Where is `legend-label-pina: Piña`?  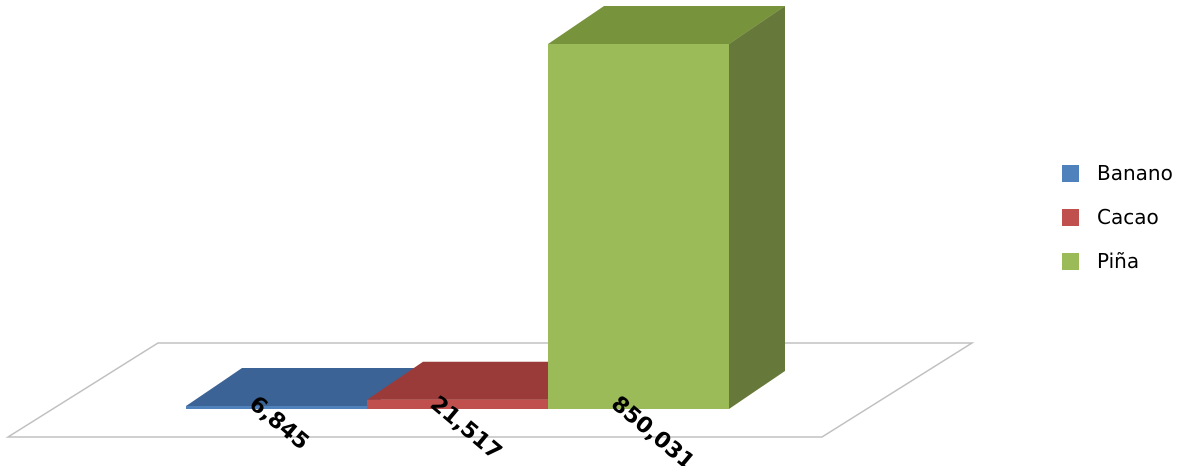
legend-label-pina: Piña is located at coordinates (1118, 261).